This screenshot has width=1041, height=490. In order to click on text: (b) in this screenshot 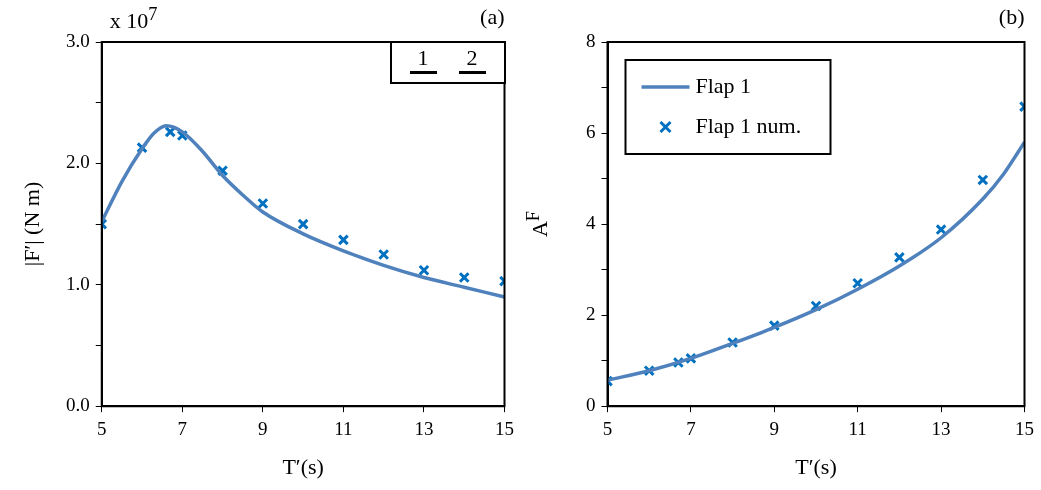, I will do `click(1011, 17)`.